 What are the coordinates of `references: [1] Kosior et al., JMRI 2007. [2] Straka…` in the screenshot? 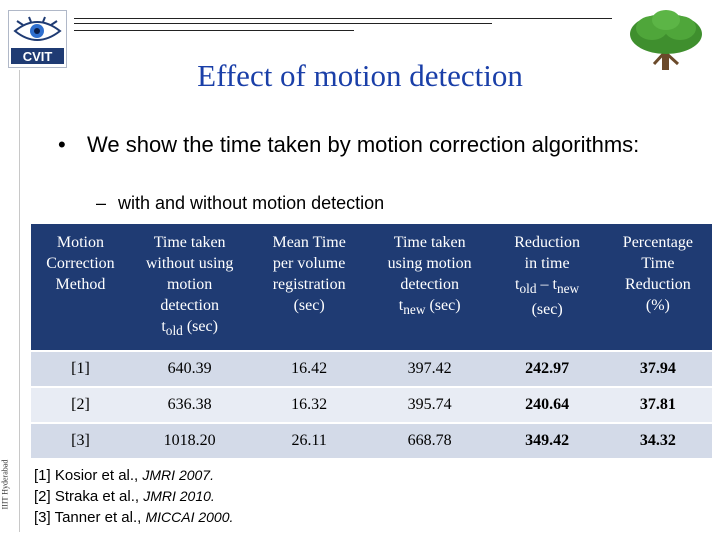 It's located at (133, 496).